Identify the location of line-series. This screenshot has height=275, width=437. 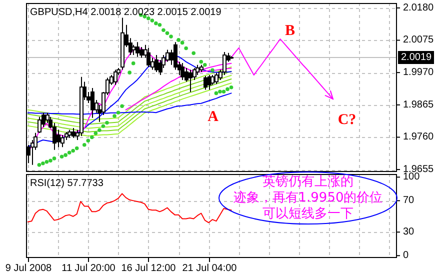
(129, 208).